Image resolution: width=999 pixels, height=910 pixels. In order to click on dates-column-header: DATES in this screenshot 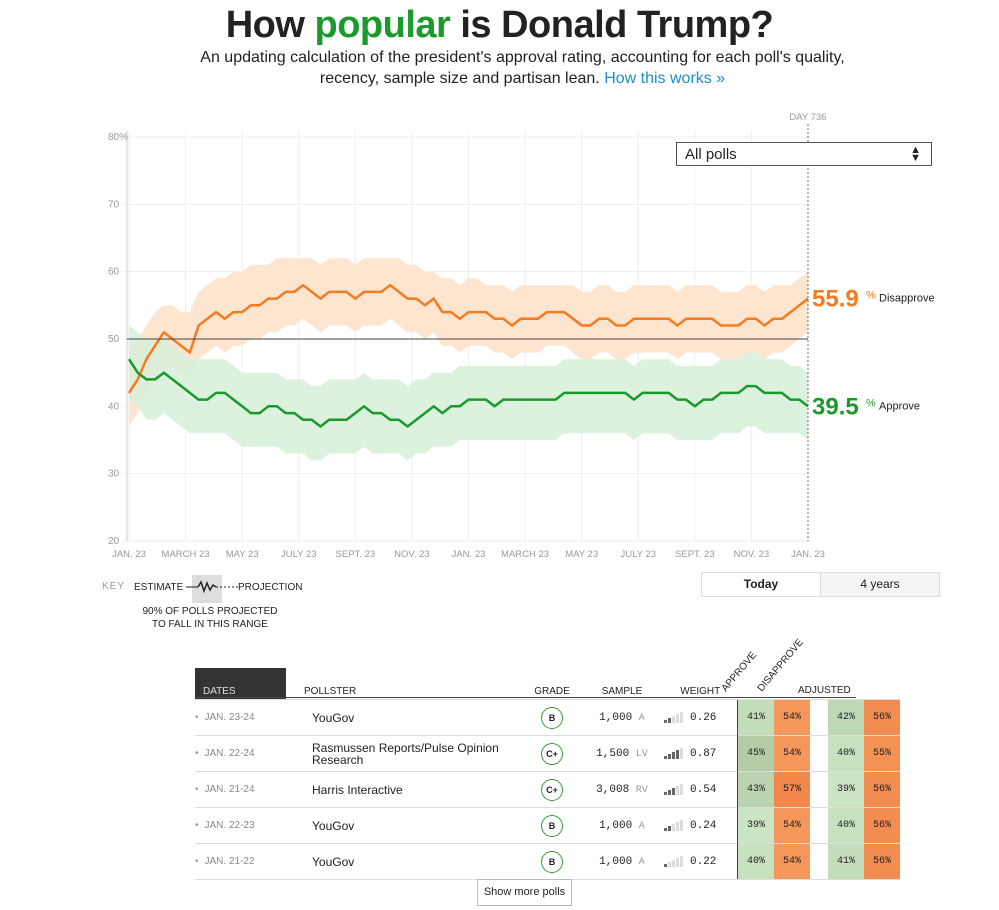, I will do `click(240, 684)`.